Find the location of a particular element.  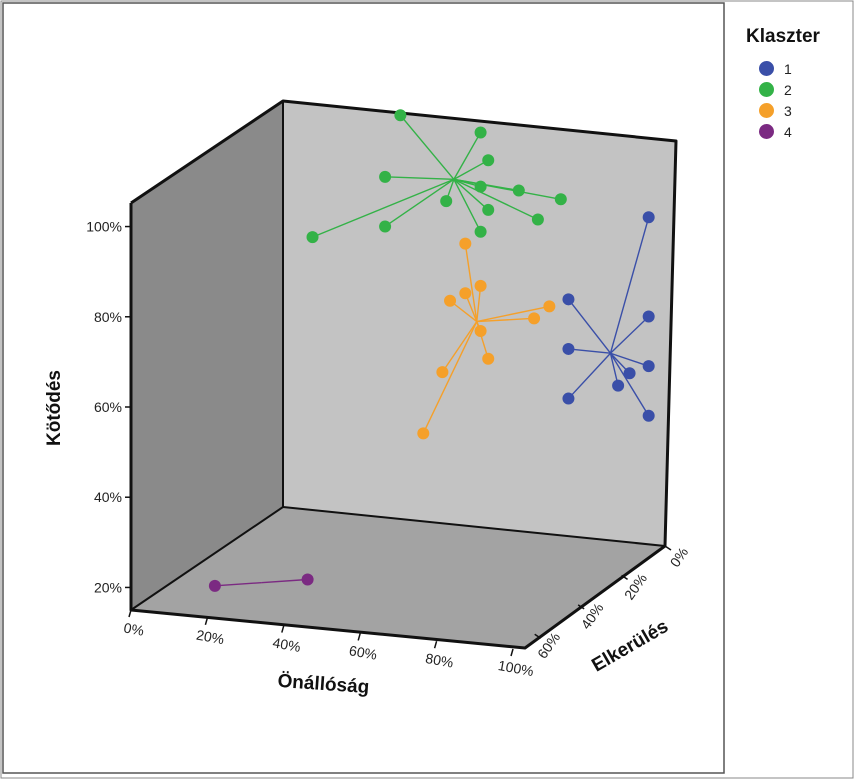

x-tick-label: 20% is located at coordinates (210, 637).